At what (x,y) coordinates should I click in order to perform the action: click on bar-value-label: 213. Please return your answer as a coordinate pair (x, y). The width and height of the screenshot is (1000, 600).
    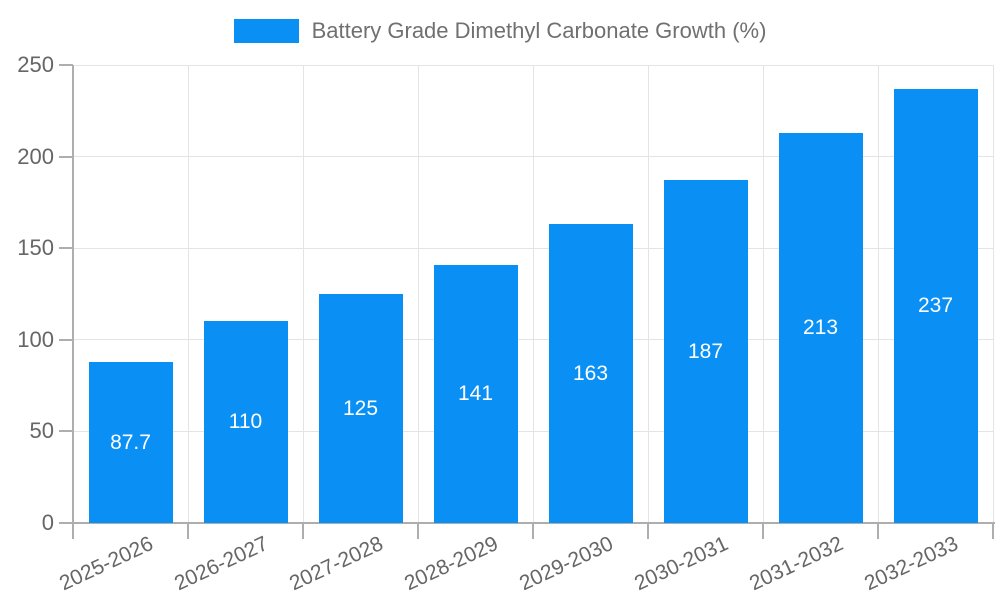
    Looking at the image, I should click on (820, 327).